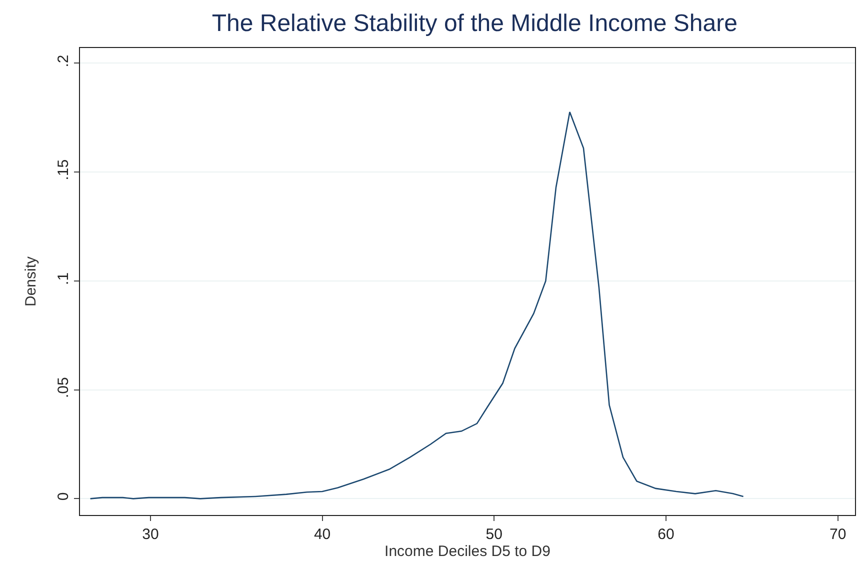  Describe the element at coordinates (666, 534) in the screenshot. I see `x-tick-label: 60` at that location.